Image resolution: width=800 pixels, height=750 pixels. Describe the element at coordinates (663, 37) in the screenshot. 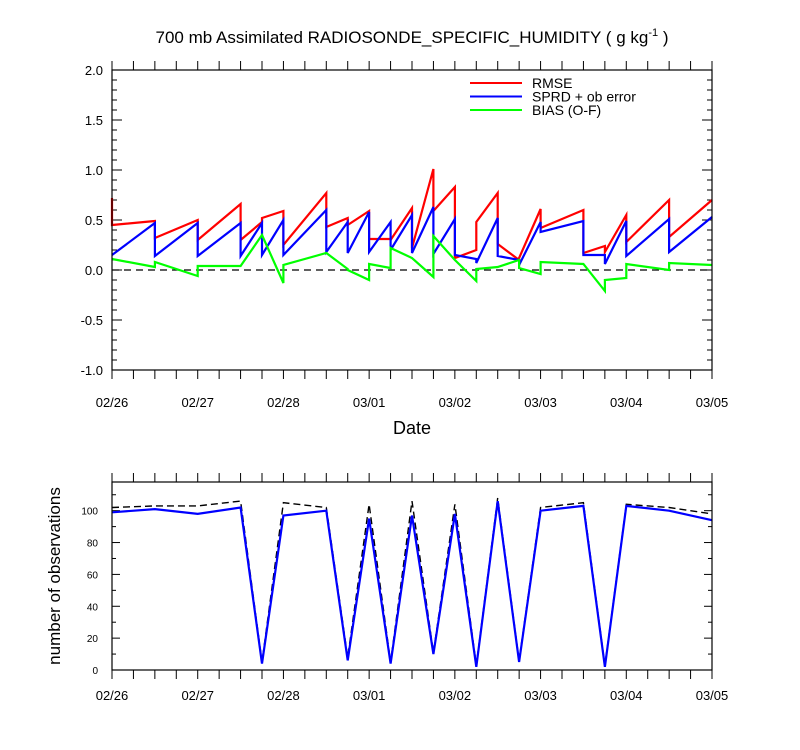

I see `chart-title-end: )` at that location.